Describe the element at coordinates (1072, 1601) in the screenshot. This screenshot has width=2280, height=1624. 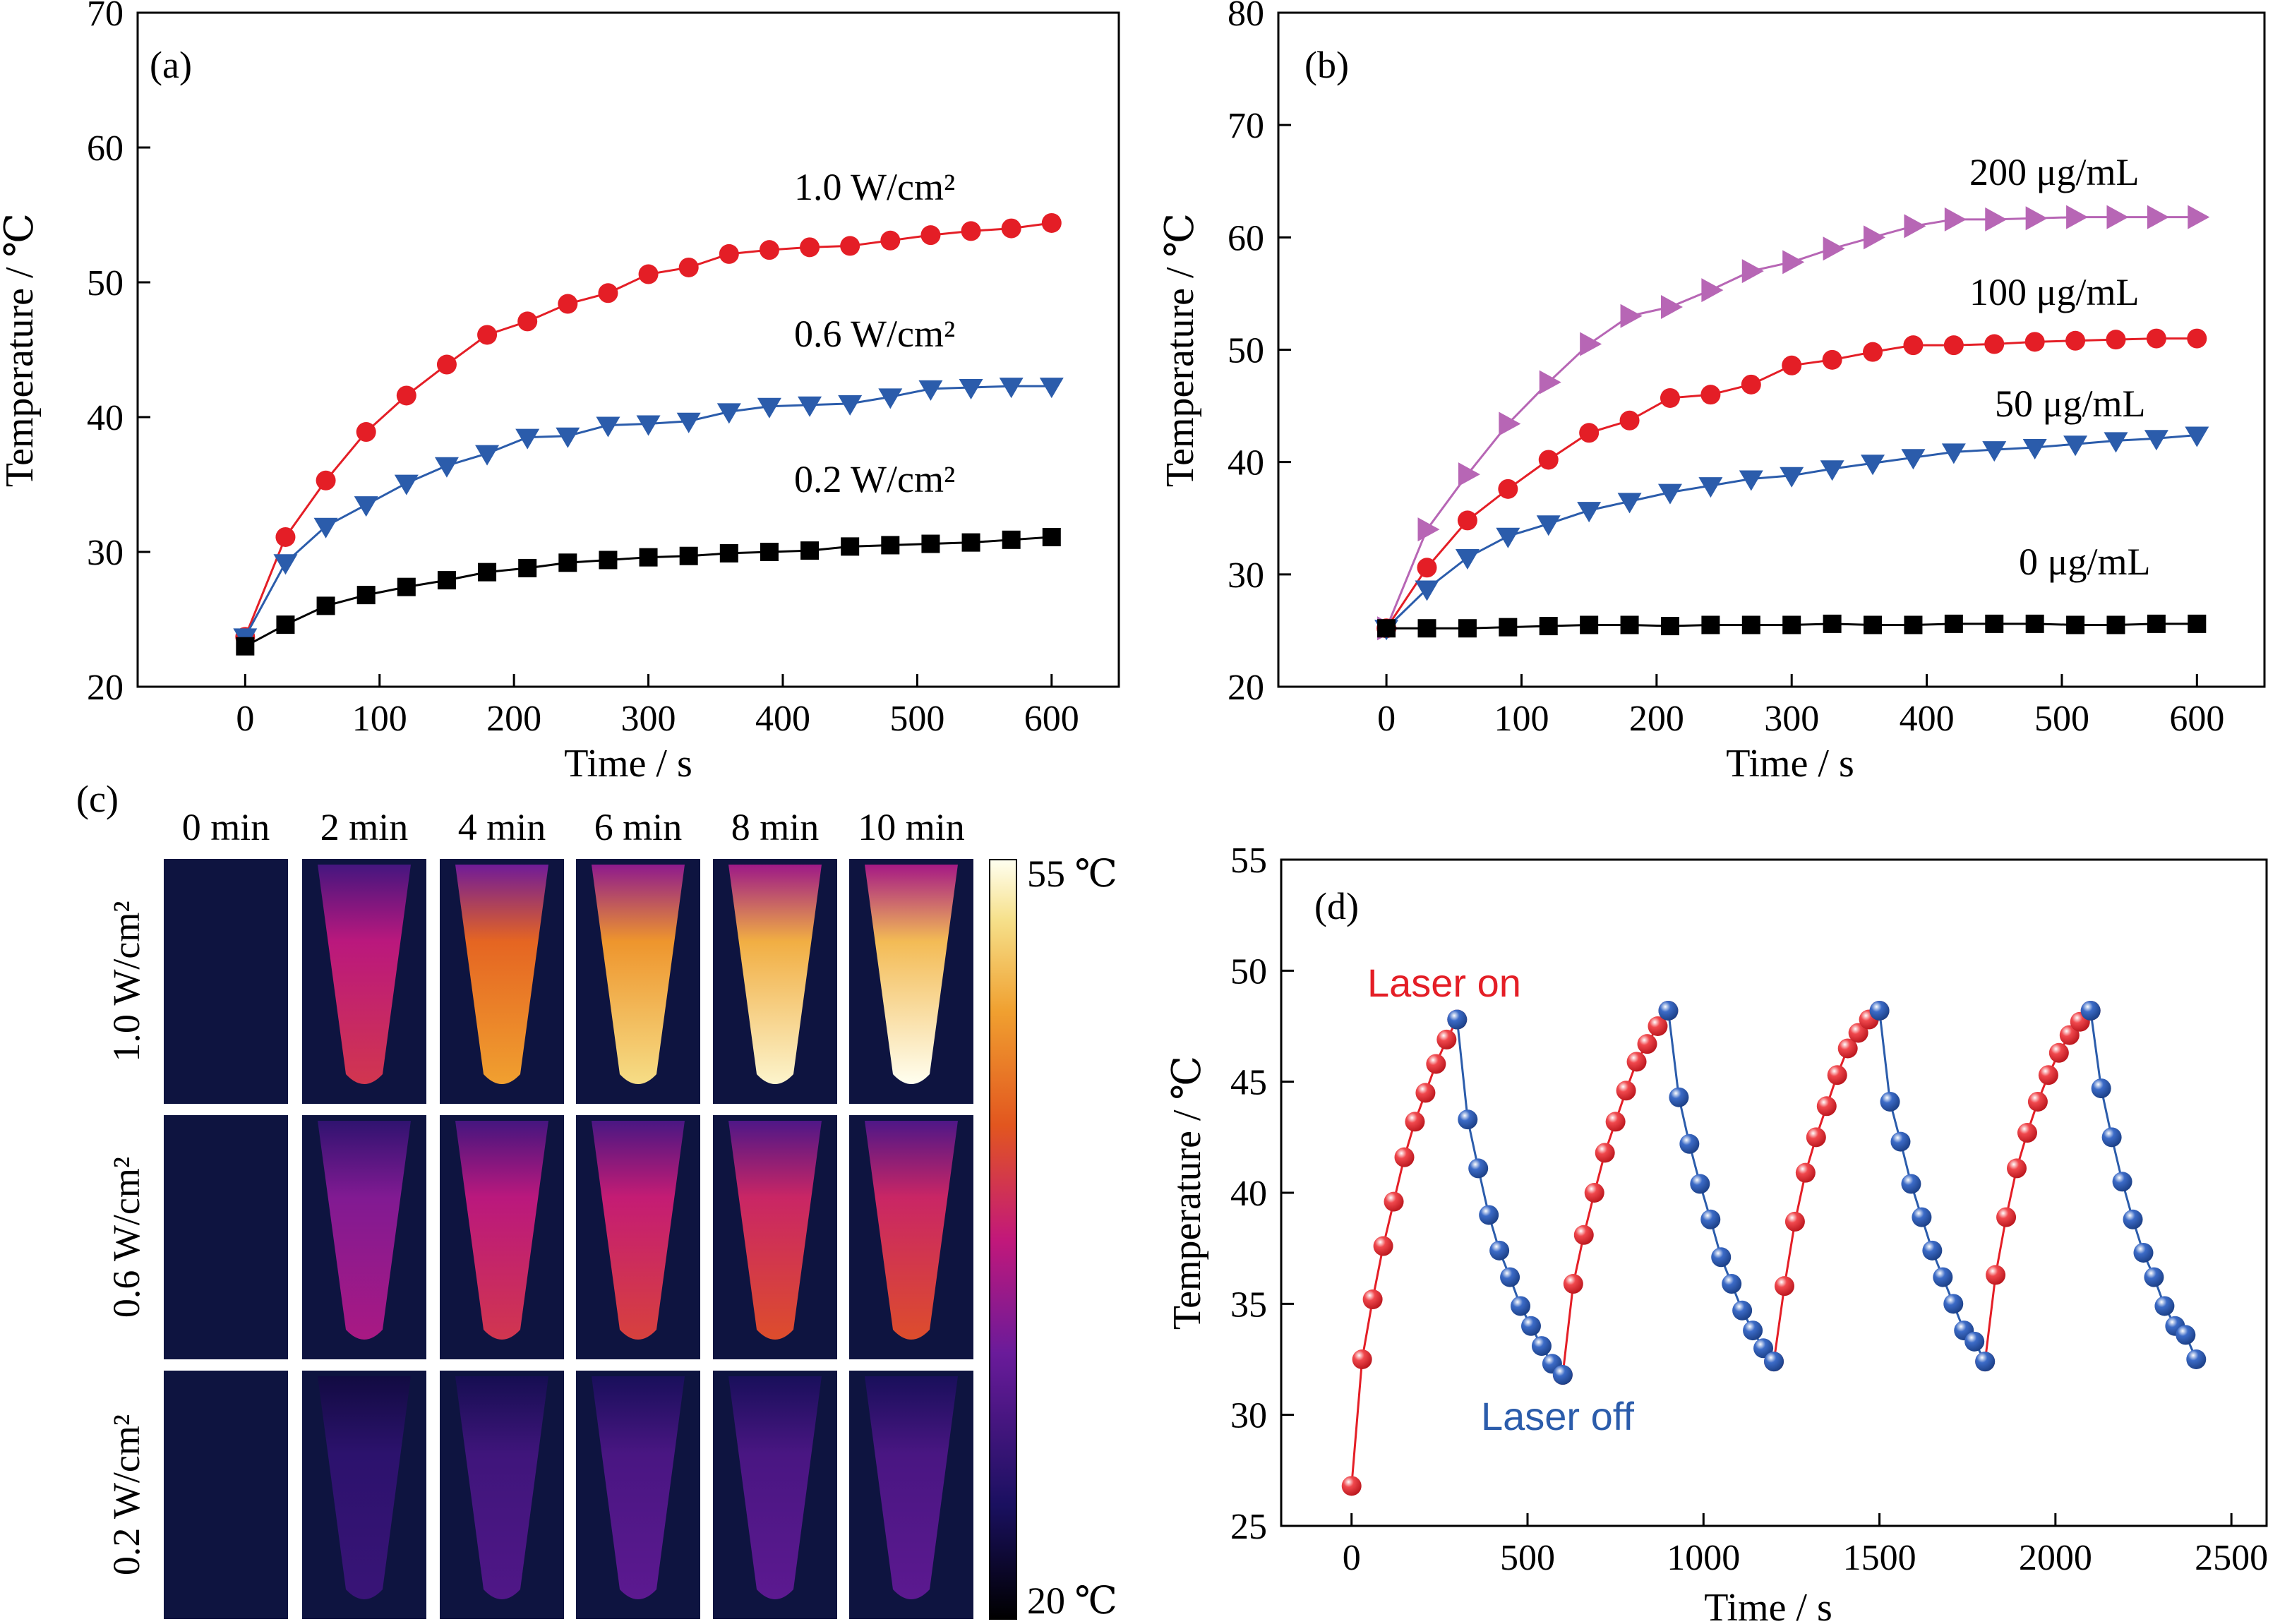
I see `colorbar-min-label: 20 ℃` at that location.